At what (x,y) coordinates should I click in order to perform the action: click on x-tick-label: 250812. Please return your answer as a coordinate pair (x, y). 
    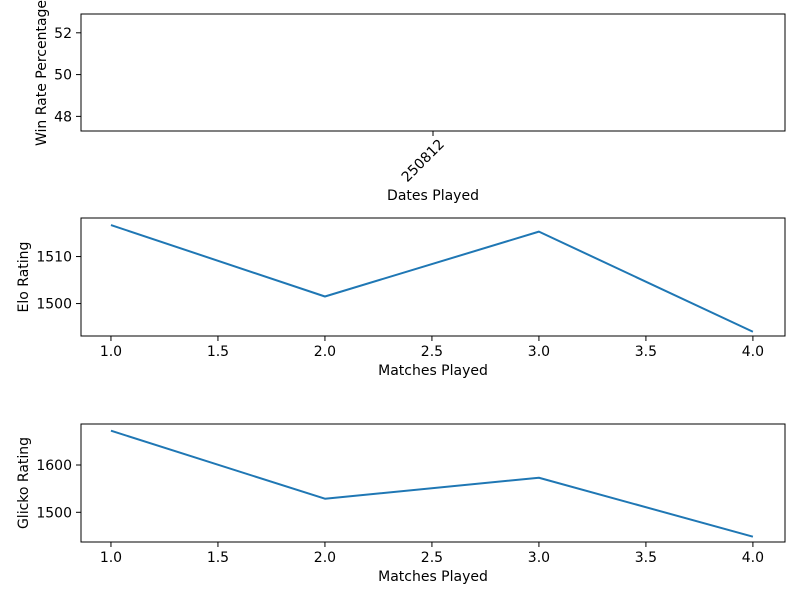
    Looking at the image, I should click on (423, 161).